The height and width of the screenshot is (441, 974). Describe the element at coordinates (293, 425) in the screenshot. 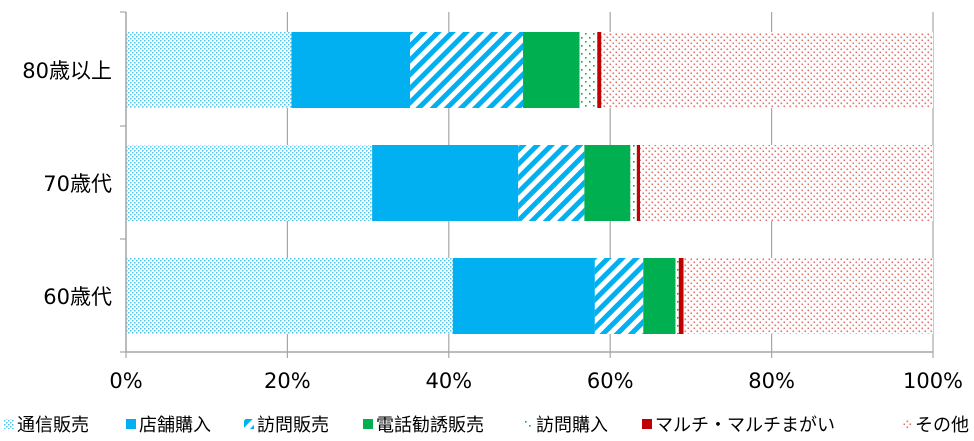

I see `legend-label: 訪問販売` at that location.